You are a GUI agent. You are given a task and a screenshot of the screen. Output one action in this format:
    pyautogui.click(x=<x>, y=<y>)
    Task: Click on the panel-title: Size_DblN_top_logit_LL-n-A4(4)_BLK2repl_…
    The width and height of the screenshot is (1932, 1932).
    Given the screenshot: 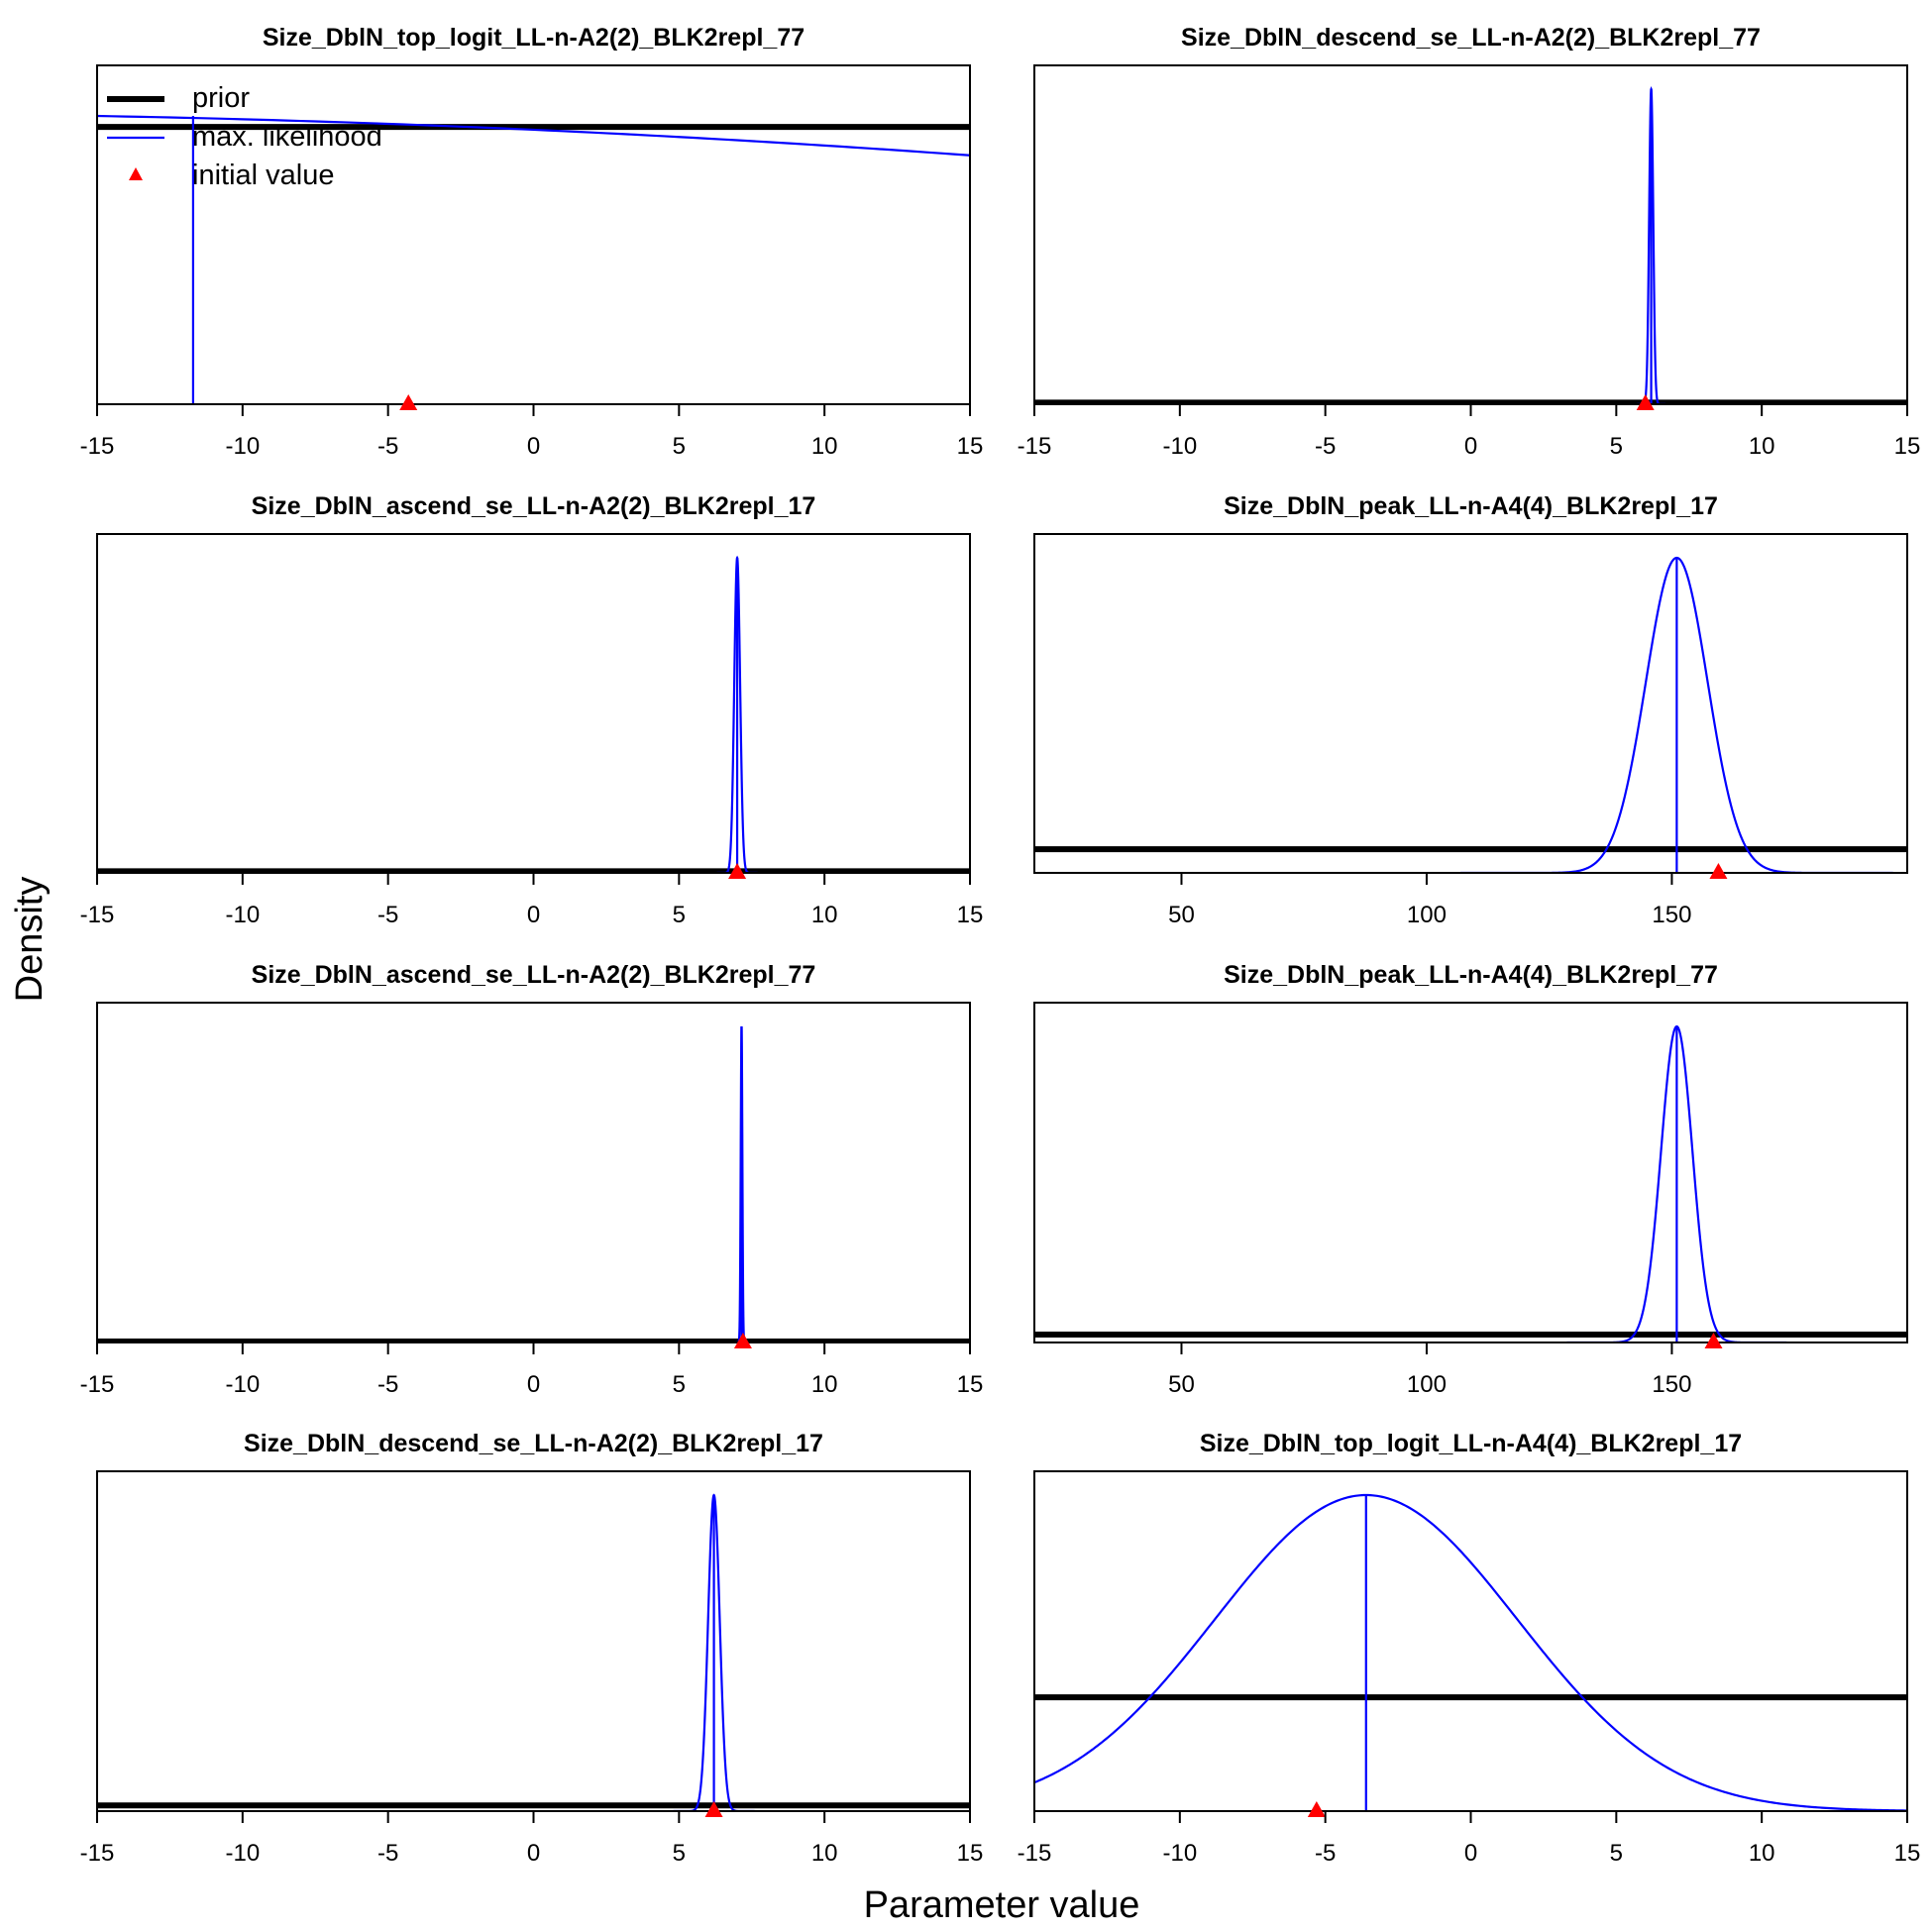 What is the action you would take?
    pyautogui.click(x=1471, y=1443)
    